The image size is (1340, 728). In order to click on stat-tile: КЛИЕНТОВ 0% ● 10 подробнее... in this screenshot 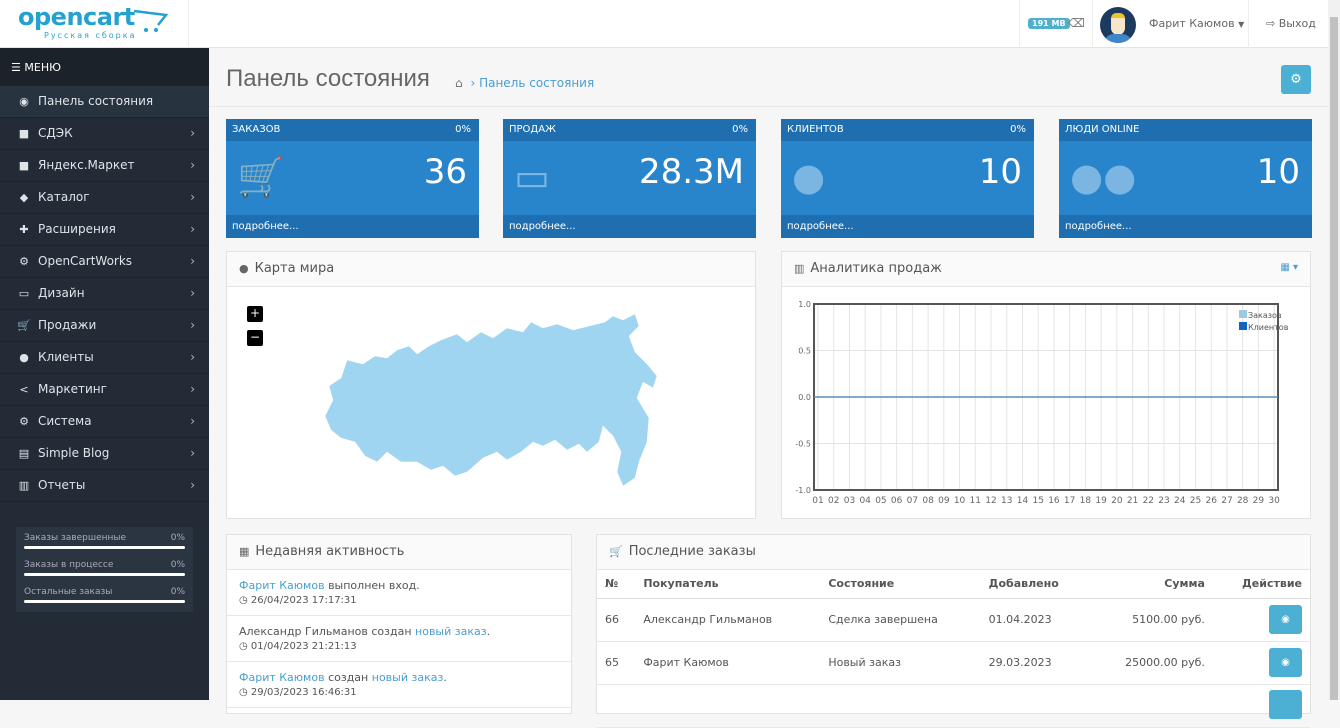, I will do `click(907, 178)`.